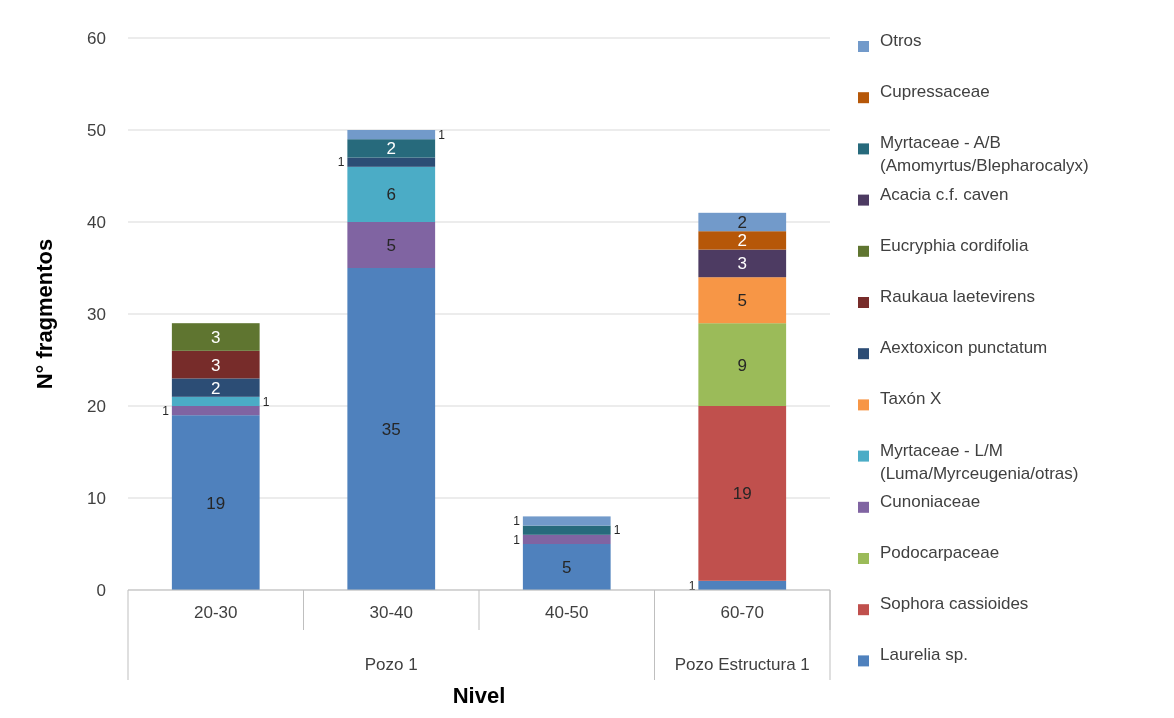  What do you see at coordinates (984, 154) in the screenshot?
I see `legend-label: Myrtaceae - A/B (Amomyrtus/Blepharocalyx)` at bounding box center [984, 154].